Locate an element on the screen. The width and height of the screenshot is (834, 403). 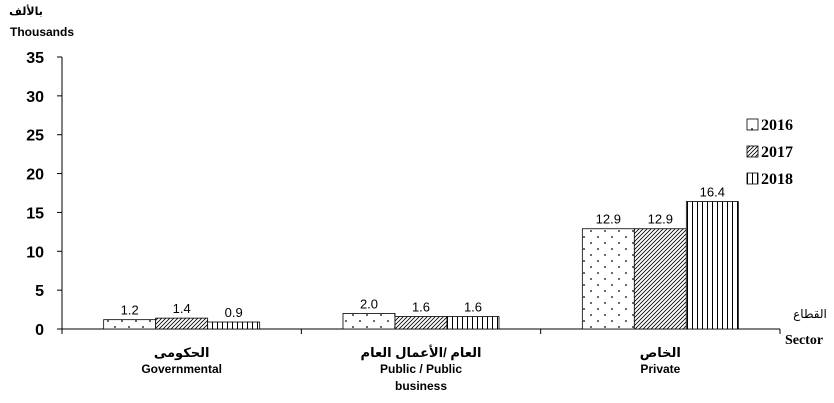
data-label: 1.2 is located at coordinates (130, 310).